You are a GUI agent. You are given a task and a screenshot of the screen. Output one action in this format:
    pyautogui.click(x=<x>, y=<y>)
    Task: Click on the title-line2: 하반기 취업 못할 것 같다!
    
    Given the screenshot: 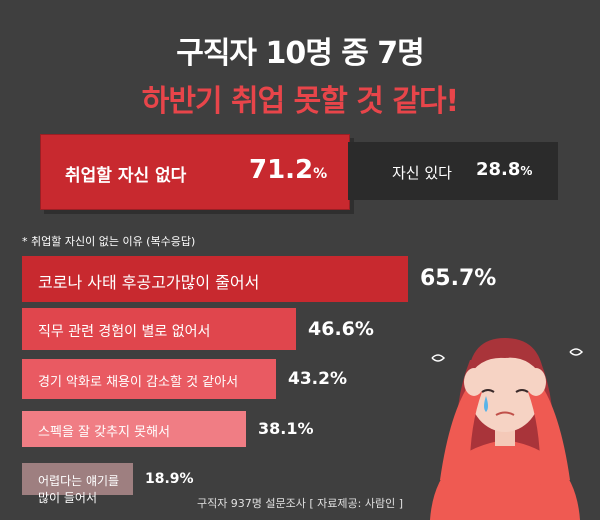 What is the action you would take?
    pyautogui.click(x=300, y=101)
    